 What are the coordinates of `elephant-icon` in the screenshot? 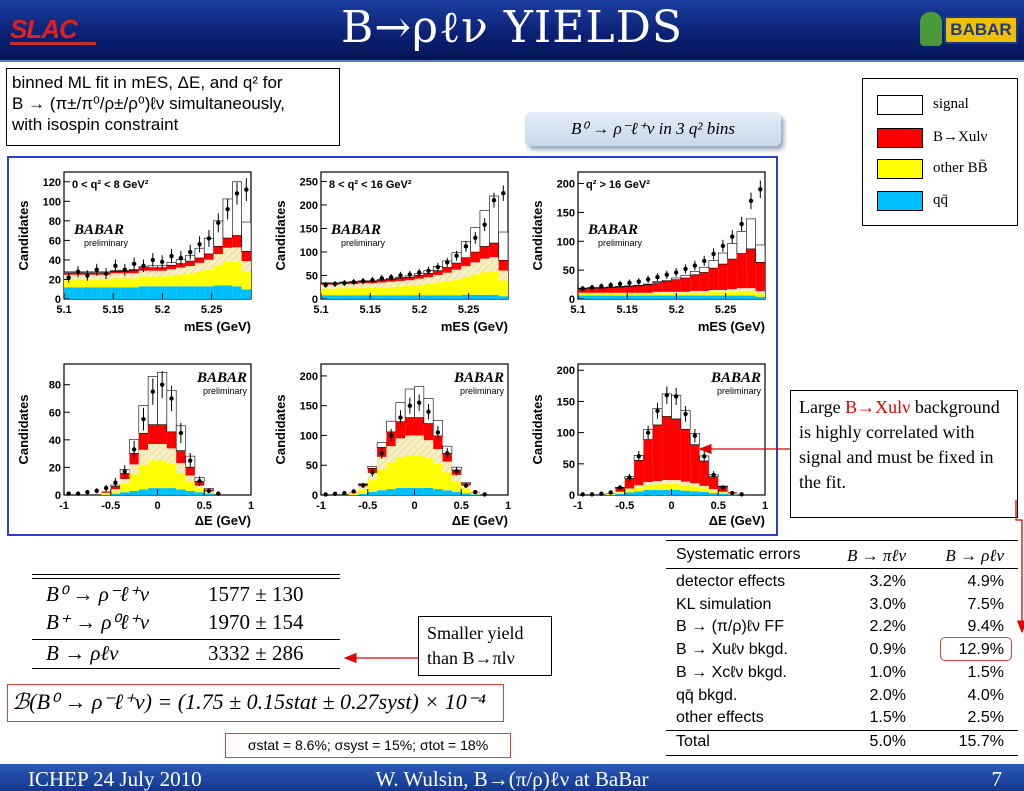 It's located at (931, 29).